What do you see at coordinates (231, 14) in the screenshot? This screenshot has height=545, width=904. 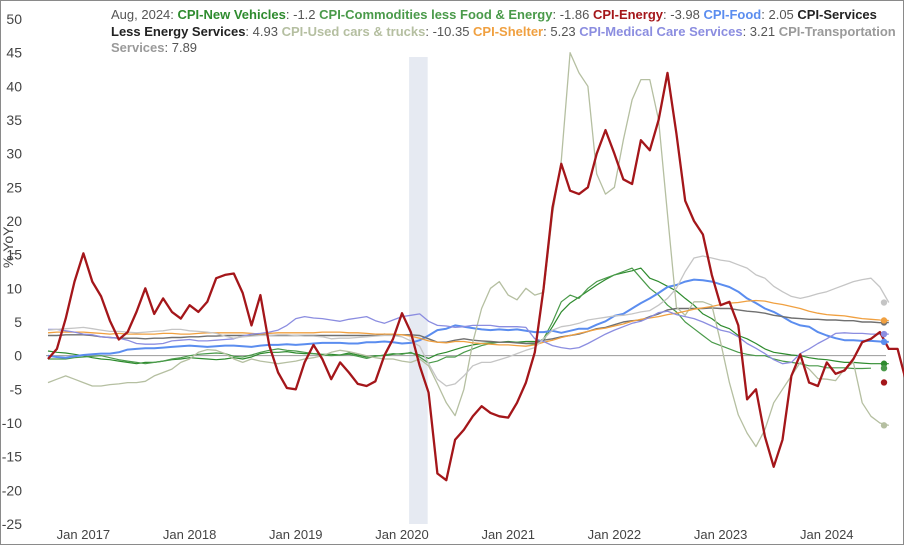 I see `legend-series-name: CPI-New Vehicles` at bounding box center [231, 14].